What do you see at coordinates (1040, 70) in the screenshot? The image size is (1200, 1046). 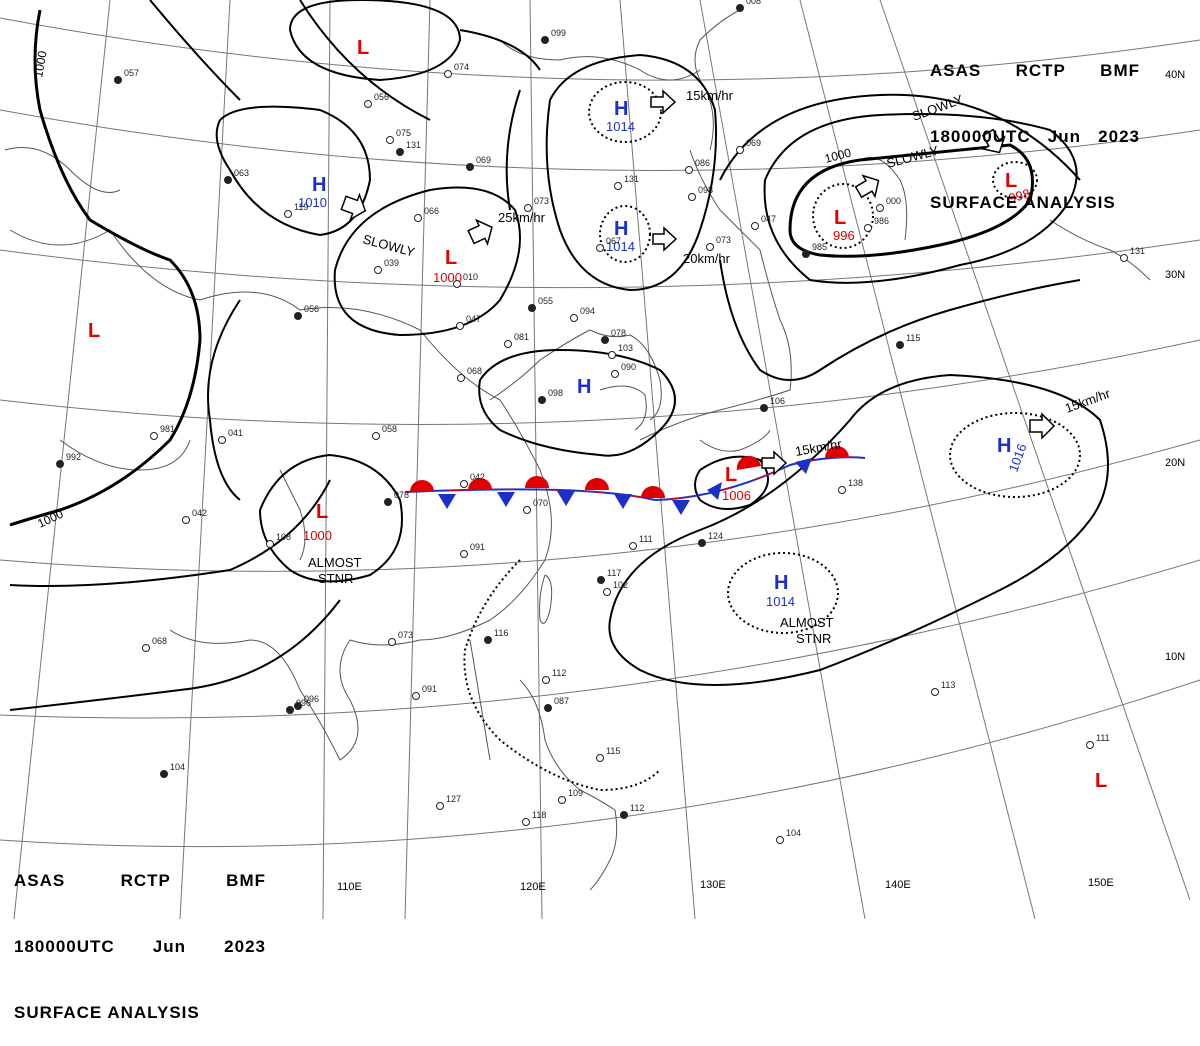 I see `header-station: RCTP` at bounding box center [1040, 70].